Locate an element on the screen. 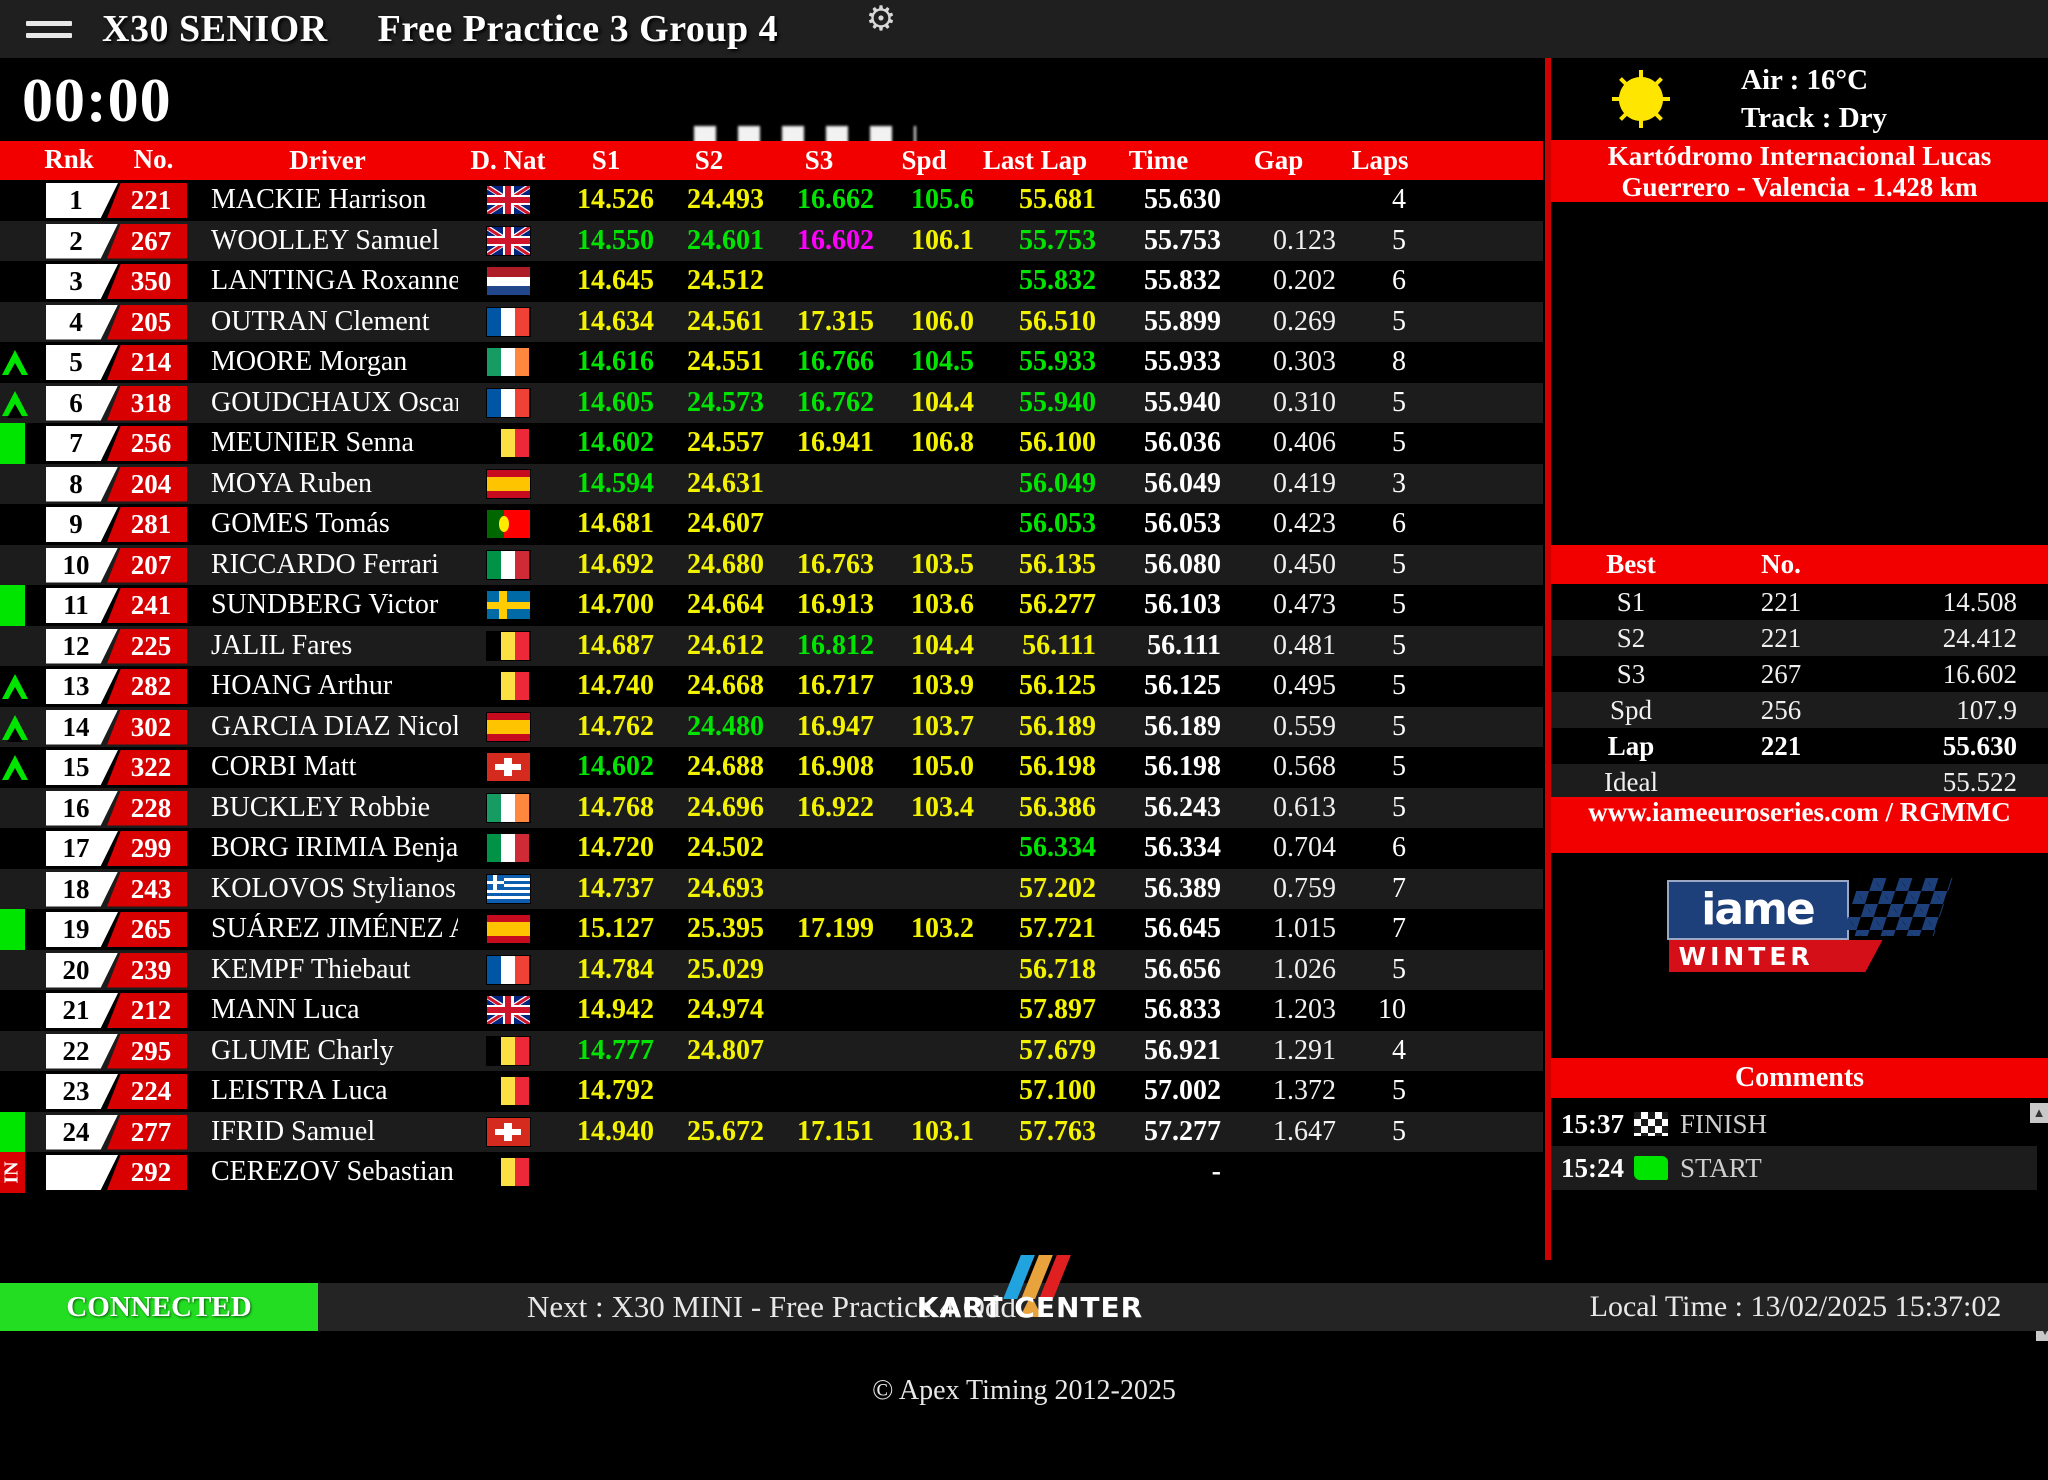  sector2-time: 24.664 is located at coordinates (725, 605).